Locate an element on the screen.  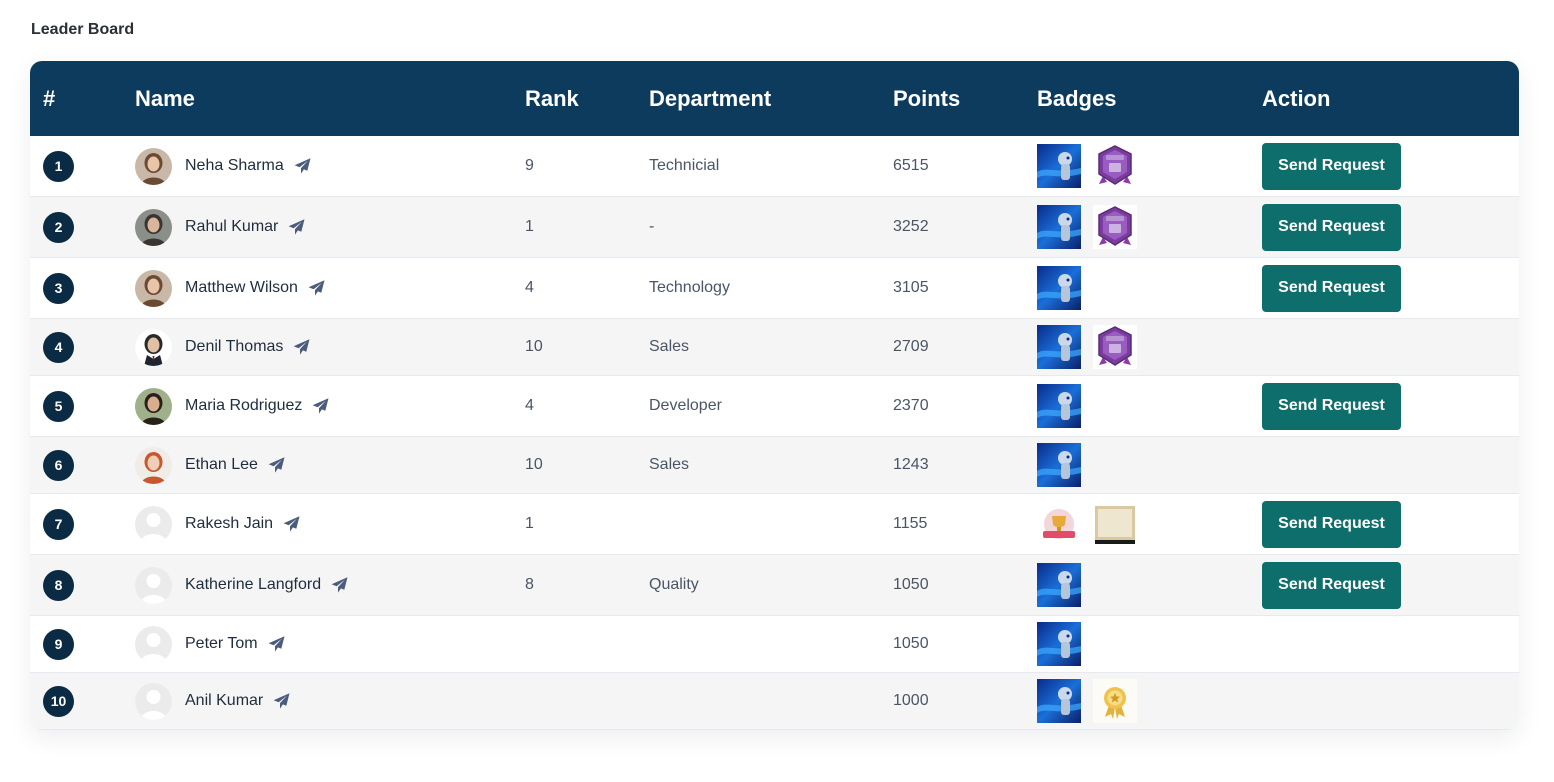
user-name: Maria Rodriguez is located at coordinates (244, 405).